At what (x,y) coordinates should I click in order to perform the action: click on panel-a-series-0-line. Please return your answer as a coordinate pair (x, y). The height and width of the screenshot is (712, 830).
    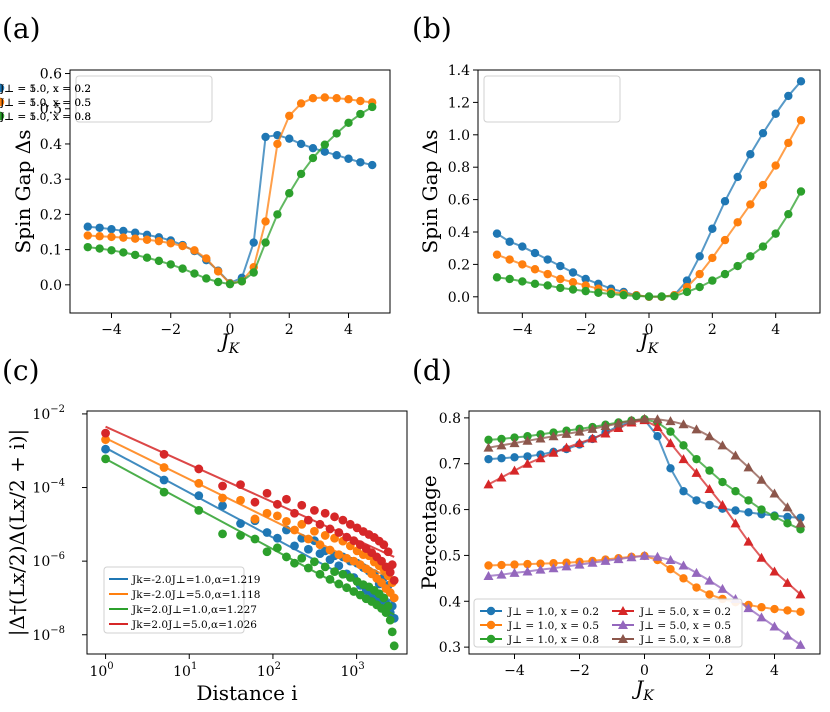
    Looking at the image, I should click on (230, 209).